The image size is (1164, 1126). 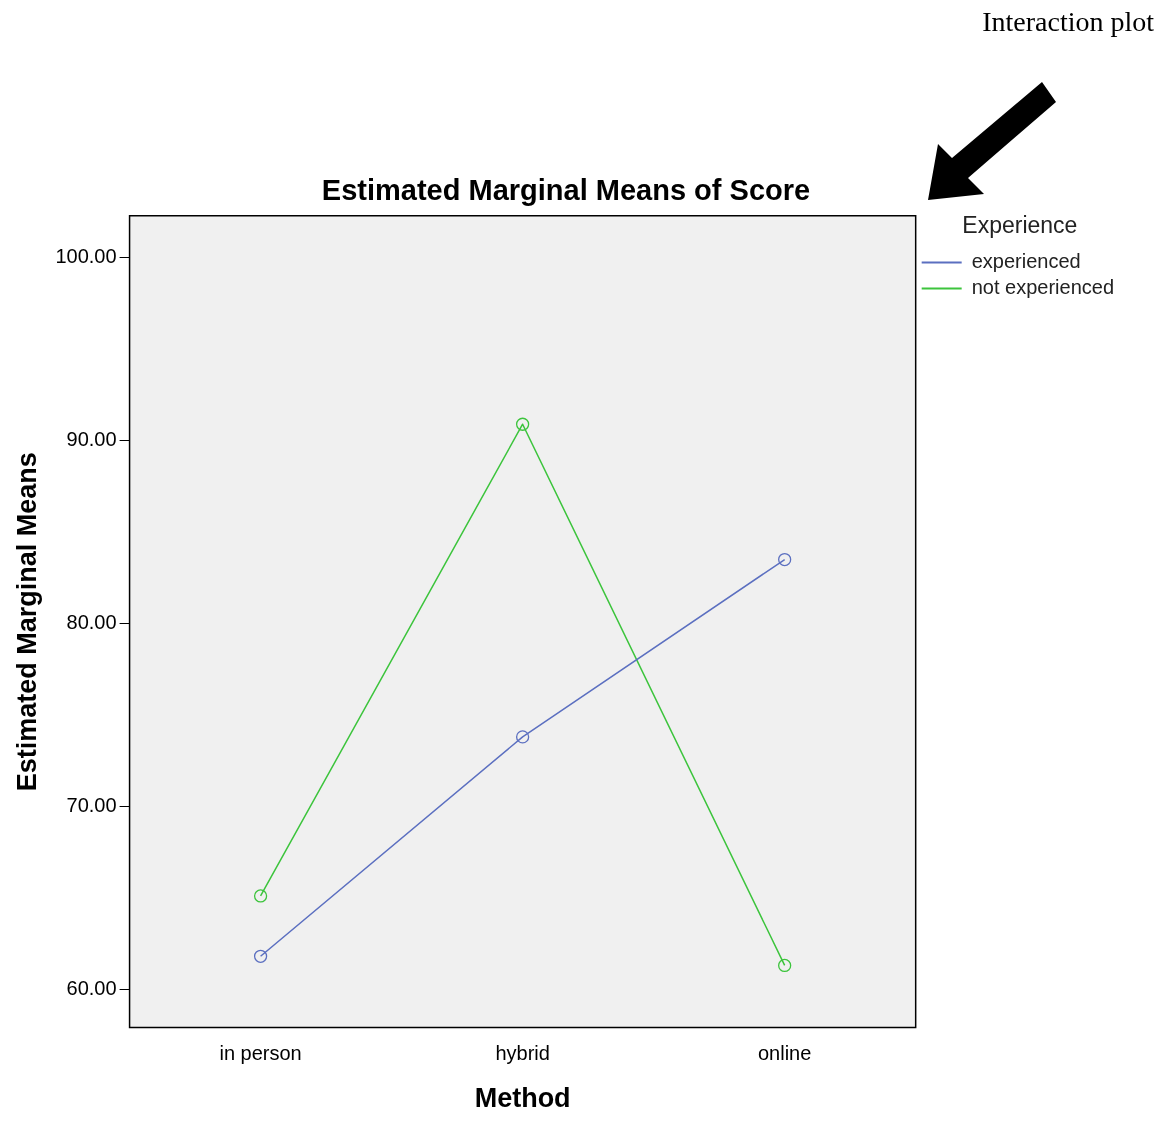 What do you see at coordinates (1026, 261) in the screenshot?
I see `legend-label: experienced` at bounding box center [1026, 261].